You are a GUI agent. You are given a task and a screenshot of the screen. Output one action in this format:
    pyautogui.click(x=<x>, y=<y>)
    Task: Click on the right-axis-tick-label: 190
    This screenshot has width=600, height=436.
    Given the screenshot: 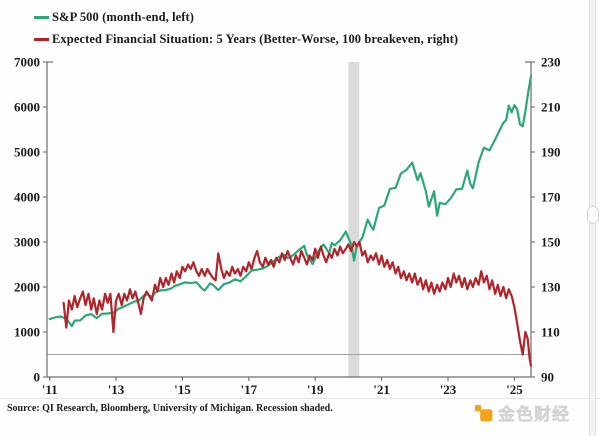 What is the action you would take?
    pyautogui.click(x=551, y=152)
    